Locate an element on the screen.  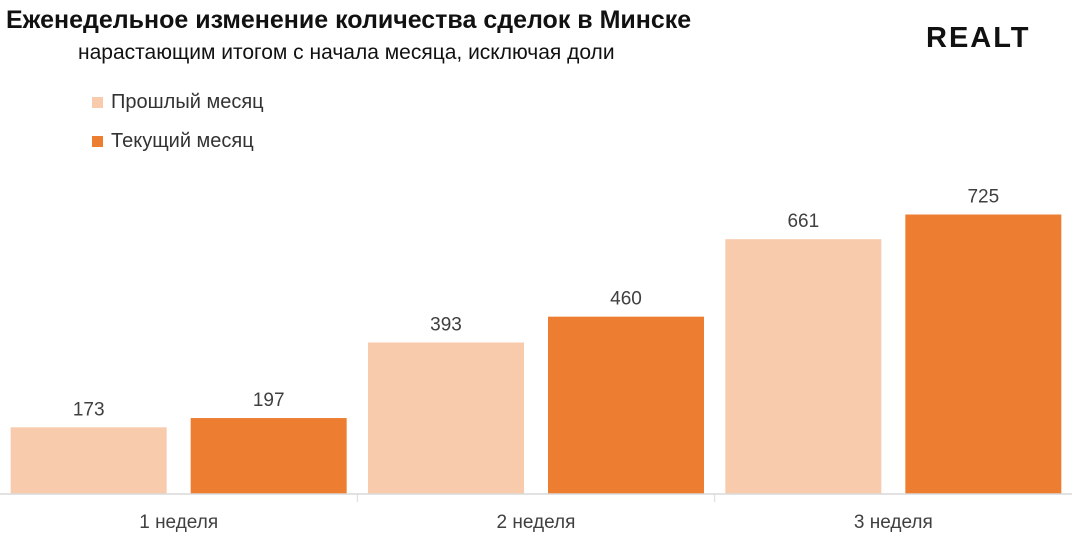
x-tick-label: 2 неделя is located at coordinates (536, 522).